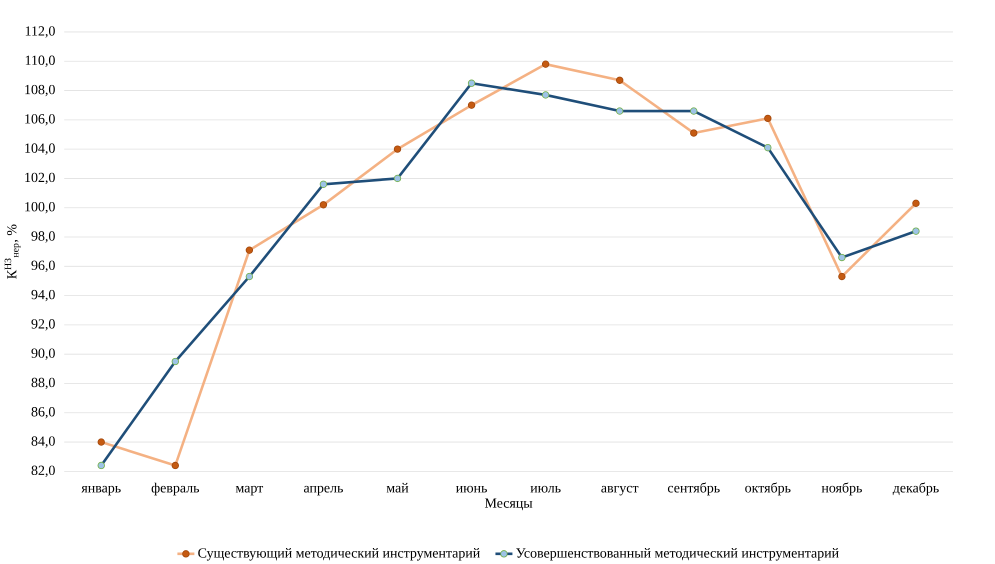 This screenshot has width=995, height=564. What do you see at coordinates (43, 325) in the screenshot?
I see `y-tick-label: 92,0` at bounding box center [43, 325].